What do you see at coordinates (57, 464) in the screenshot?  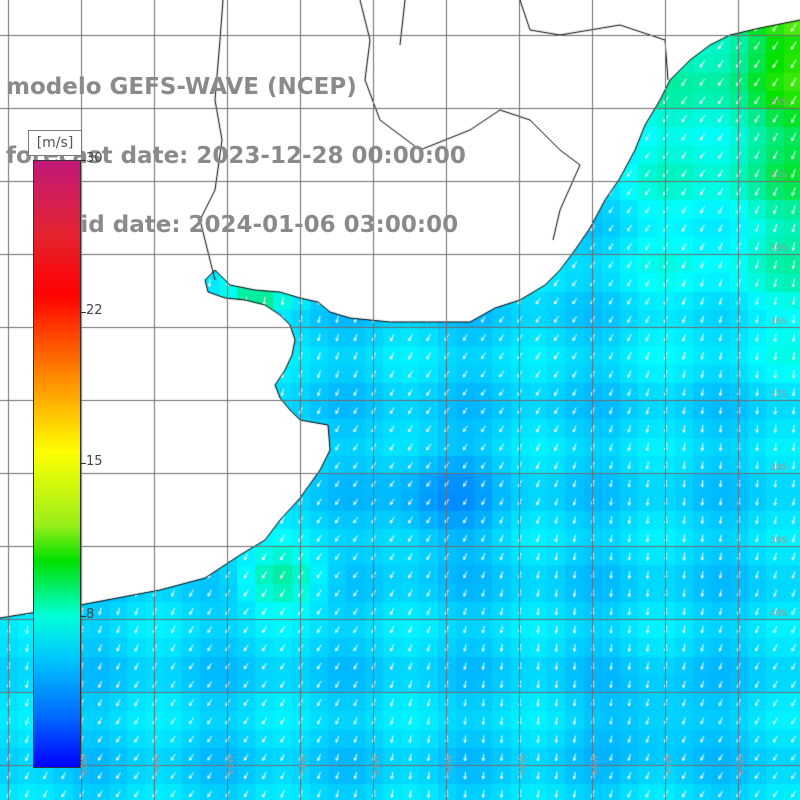 I see `colorbar` at bounding box center [57, 464].